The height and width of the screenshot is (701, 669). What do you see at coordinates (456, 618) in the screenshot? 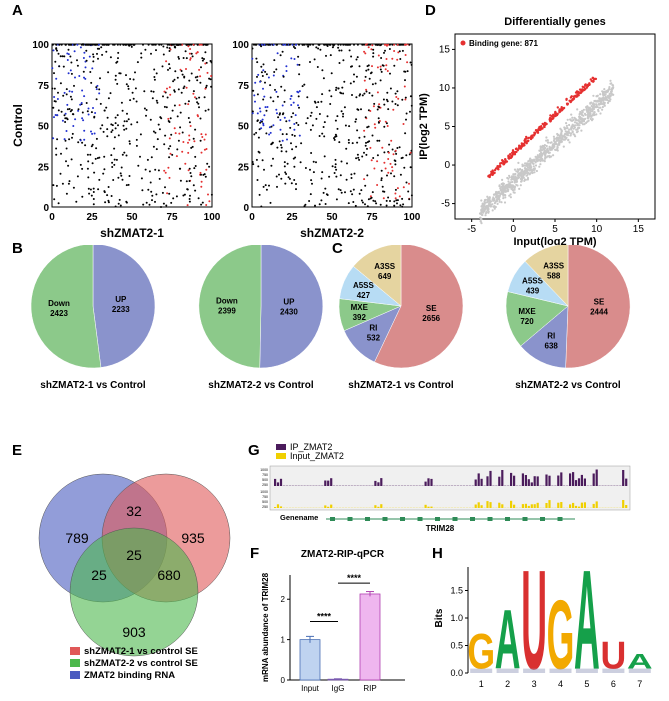
I see `y-tick-label: 1.0` at bounding box center [456, 618].